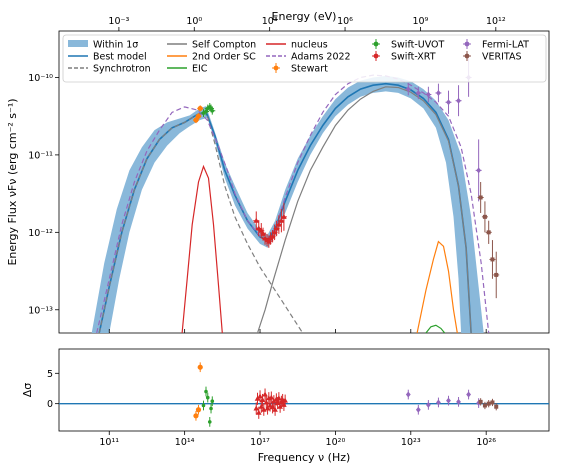 The width and height of the screenshot is (581, 468). I want to click on y-tick-label: 10⁻¹⁰, so click(40, 78).